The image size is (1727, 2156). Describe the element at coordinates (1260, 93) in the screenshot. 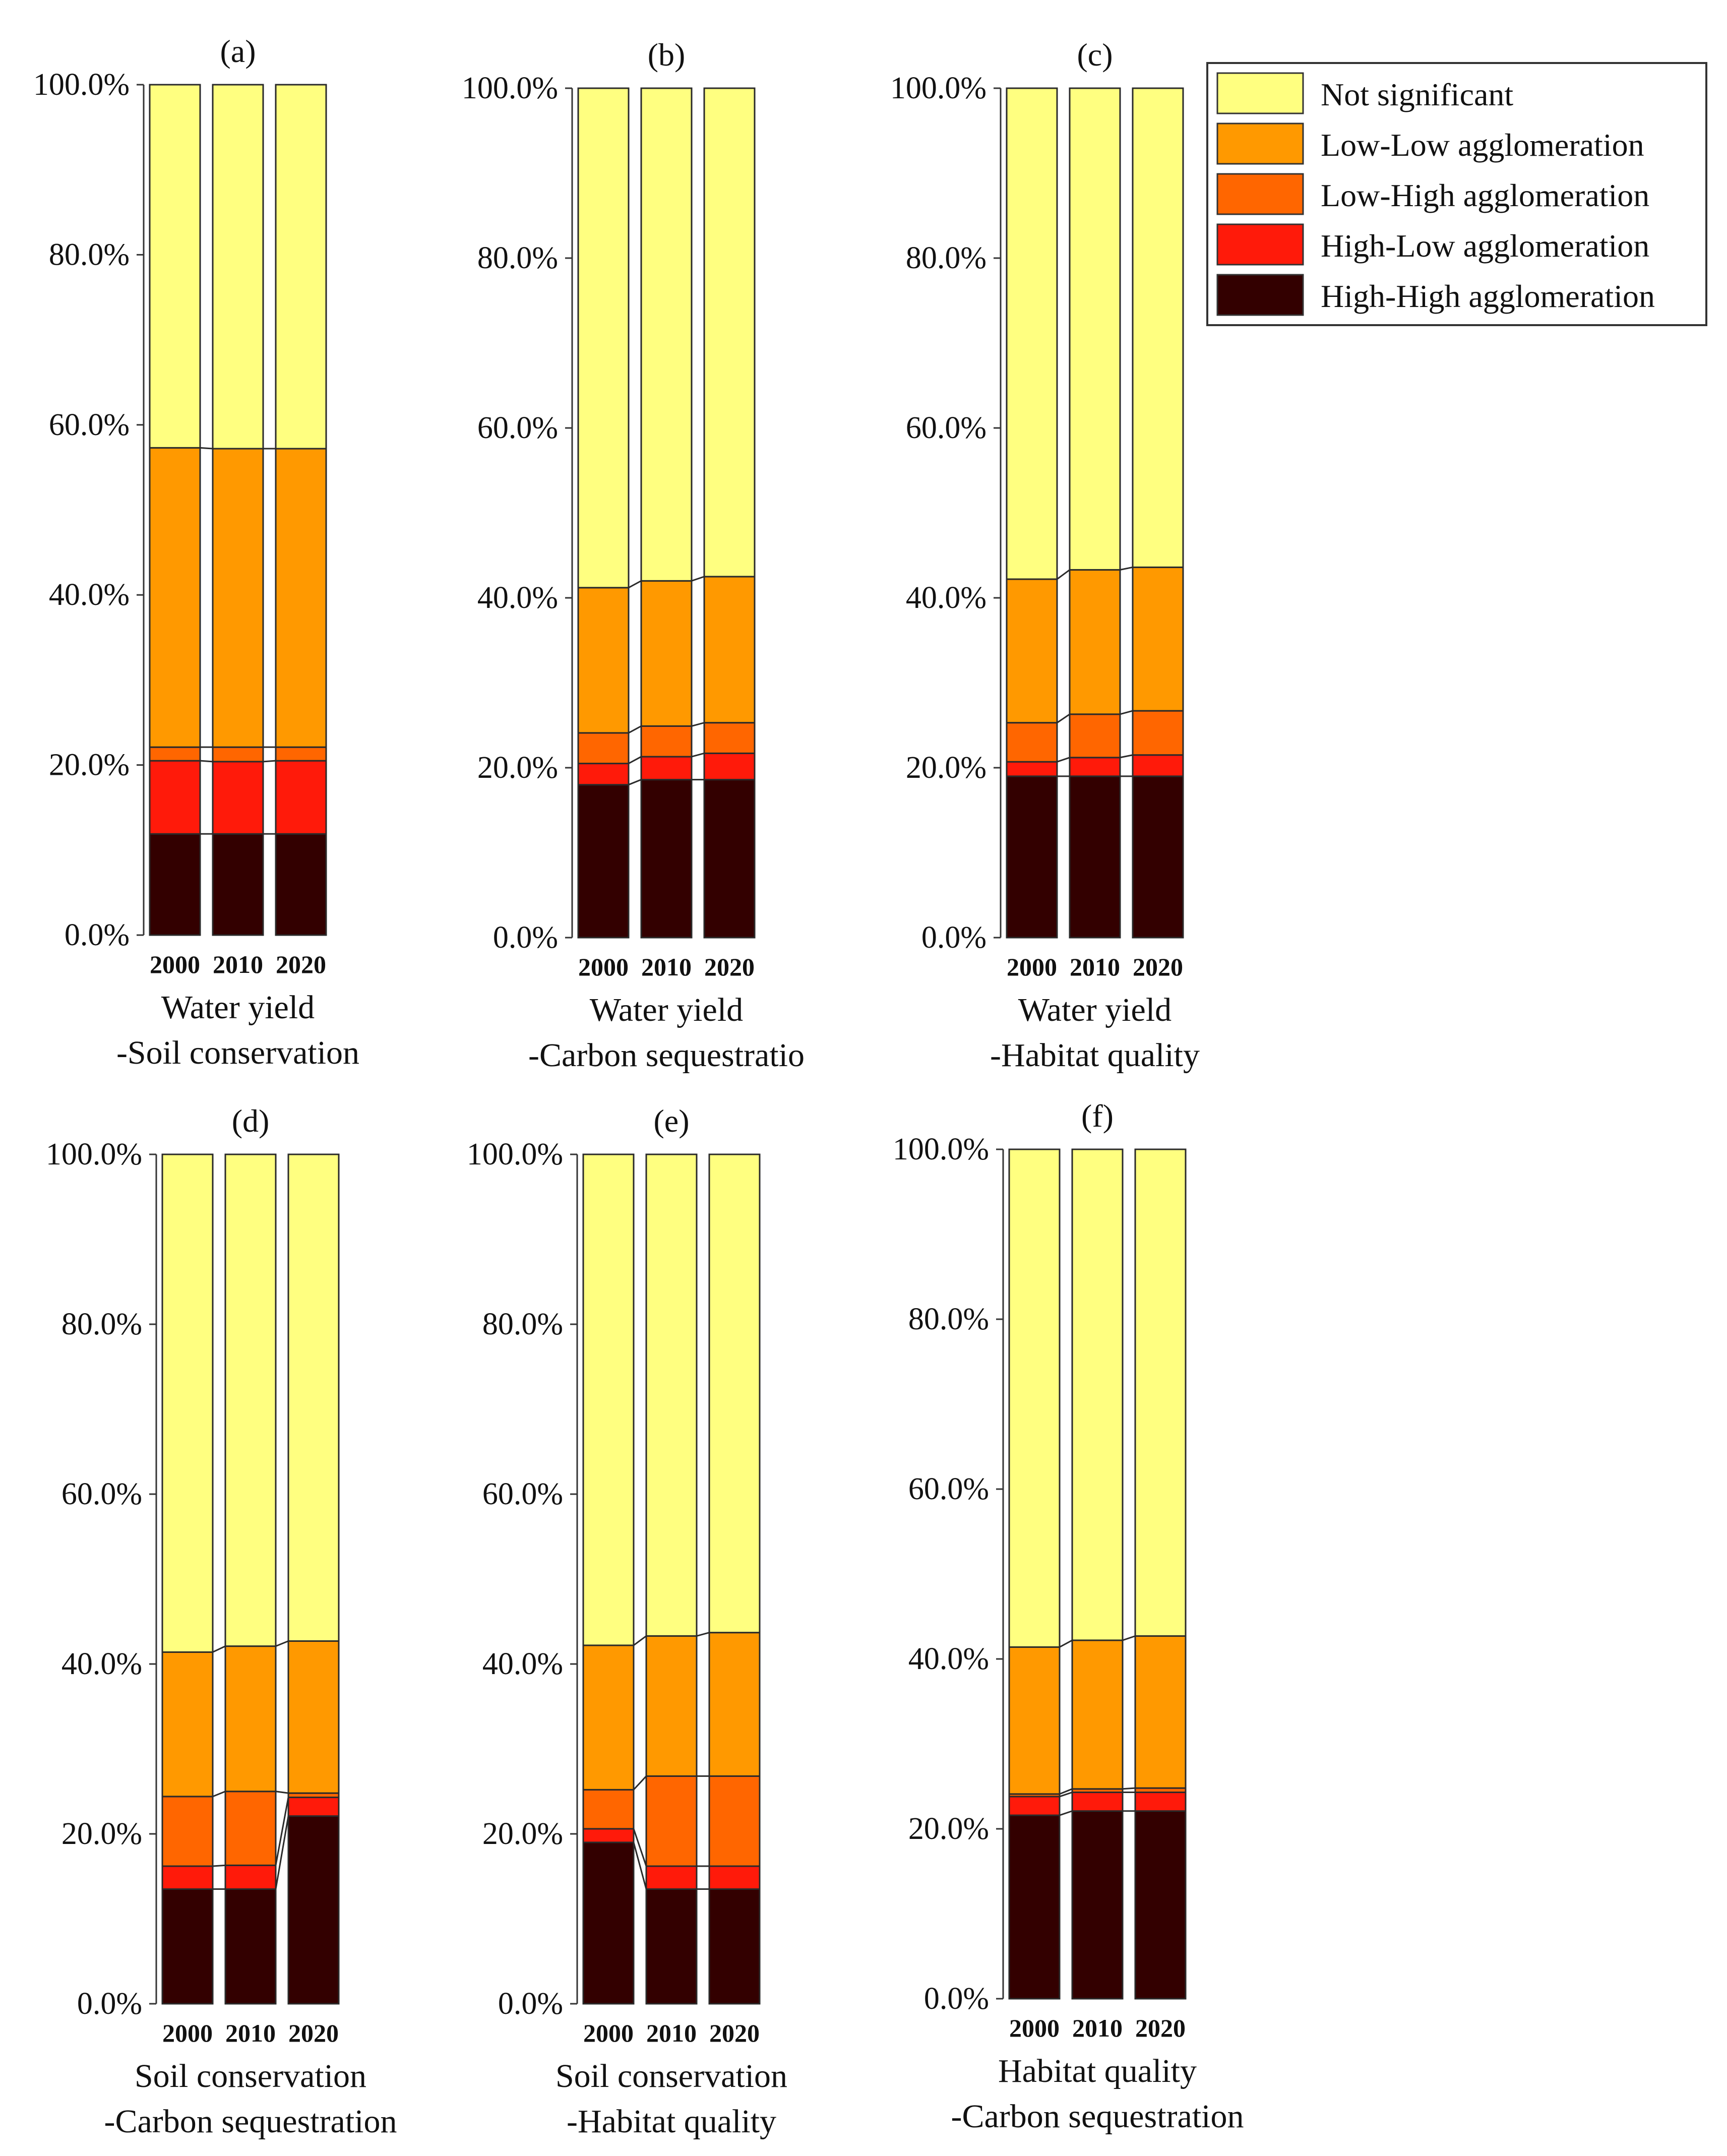

I see `legend-swatch-not-significant` at that location.